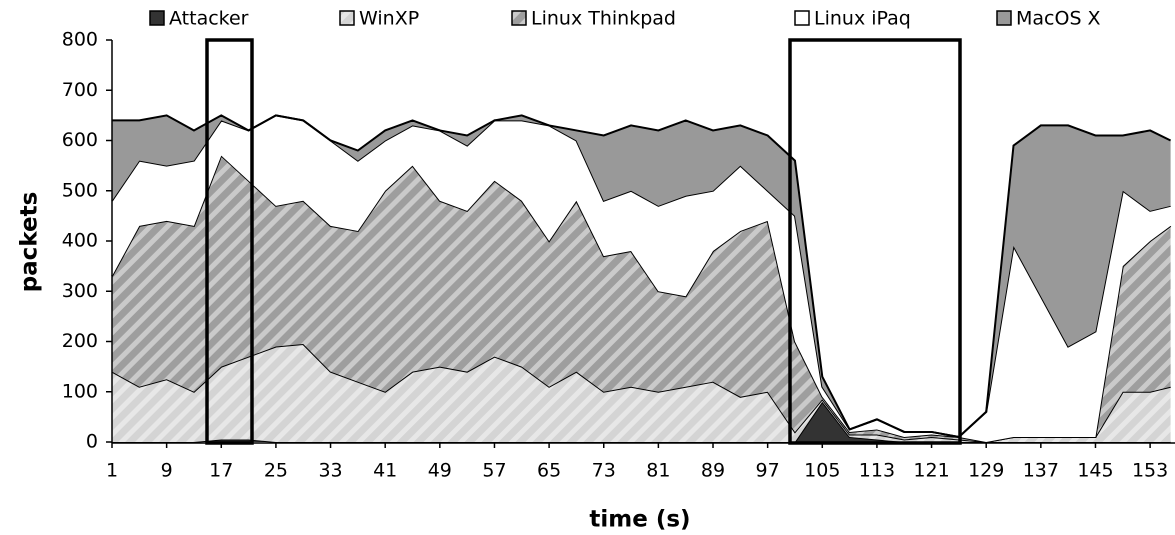 The width and height of the screenshot is (1175, 535). What do you see at coordinates (80, 241) in the screenshot?
I see `y-tick-label: 400` at bounding box center [80, 241].